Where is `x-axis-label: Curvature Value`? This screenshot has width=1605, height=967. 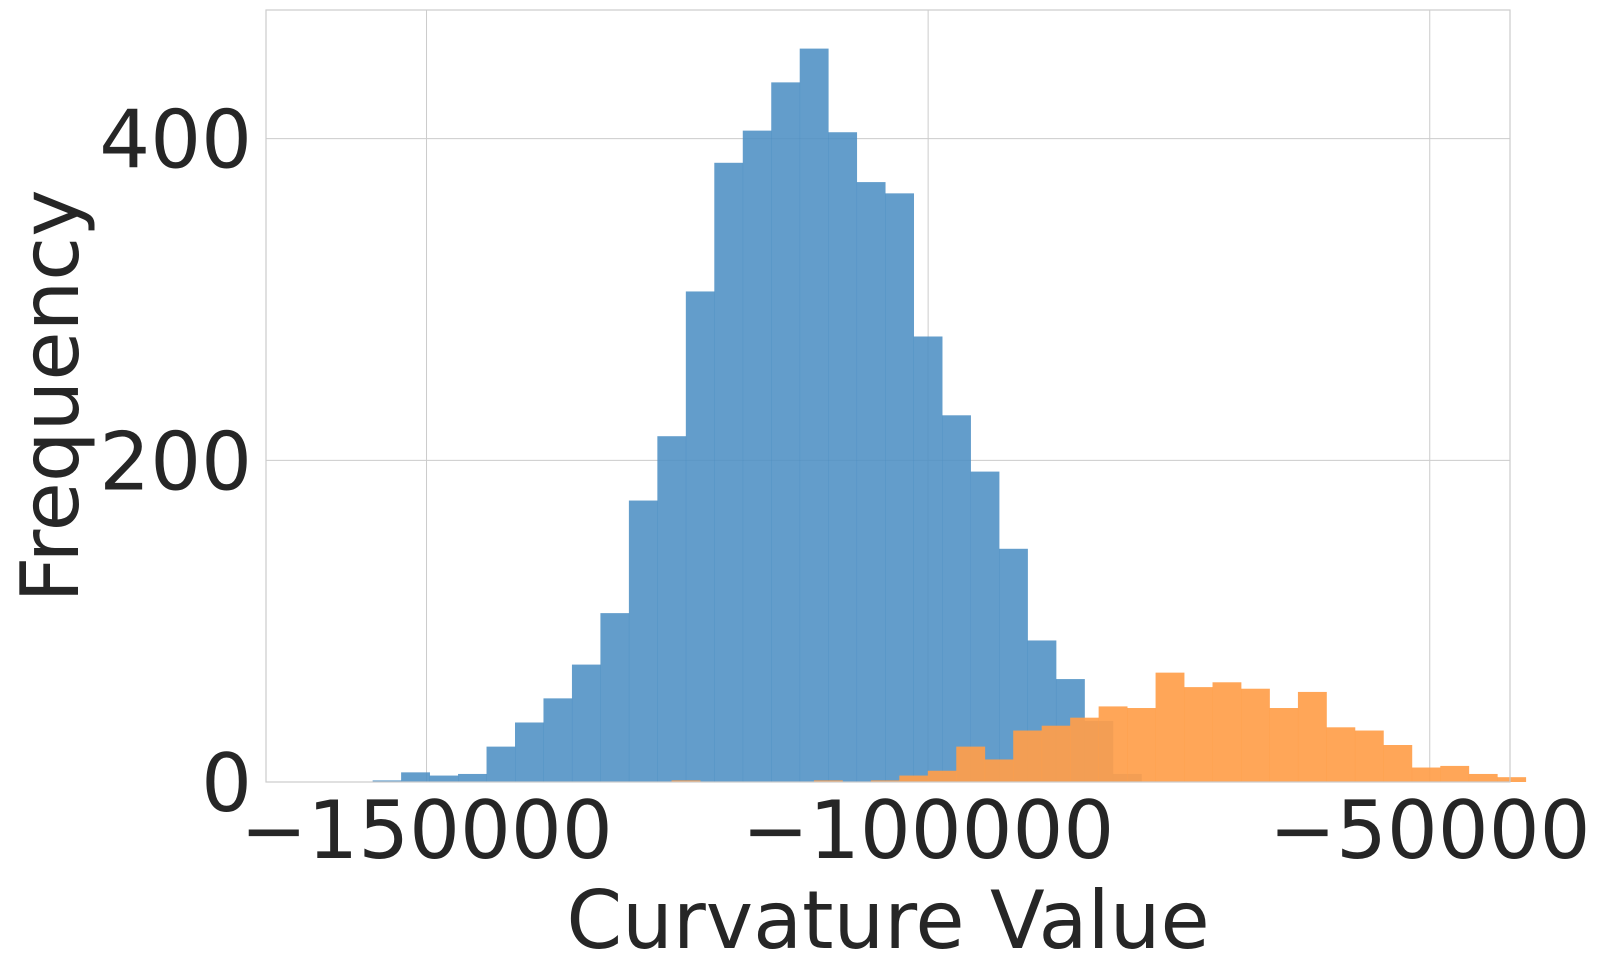
x-axis-label: Curvature Value is located at coordinates (887, 920).